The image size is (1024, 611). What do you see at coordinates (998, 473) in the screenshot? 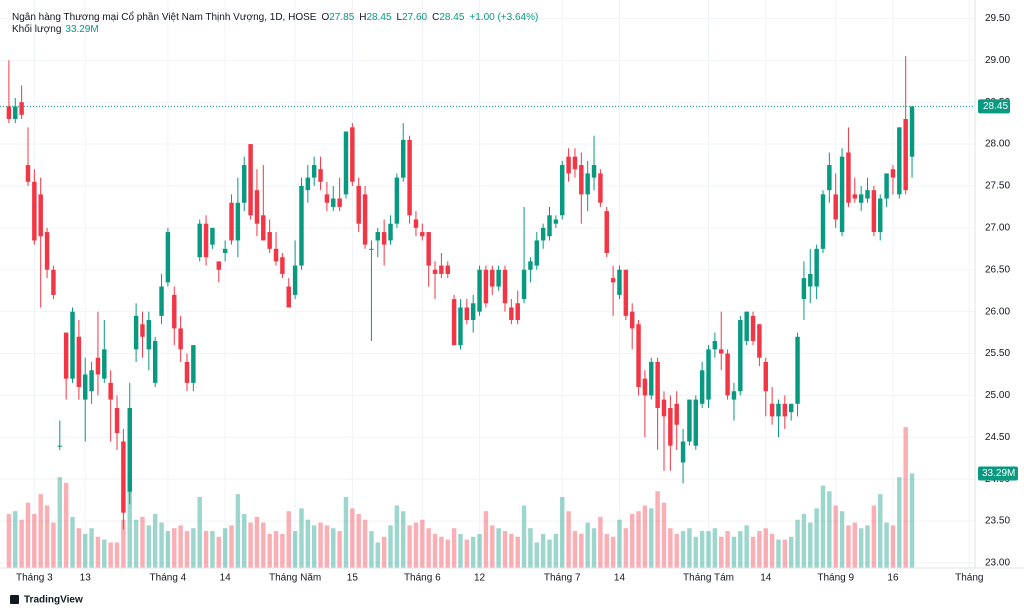
I see `volume-tag` at bounding box center [998, 473].